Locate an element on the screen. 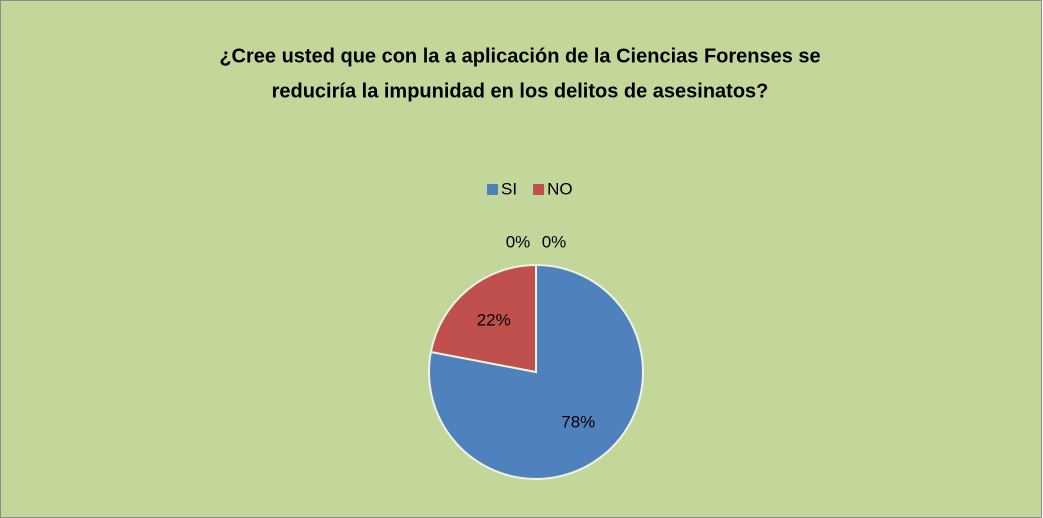  data-label: 22% is located at coordinates (494, 319).